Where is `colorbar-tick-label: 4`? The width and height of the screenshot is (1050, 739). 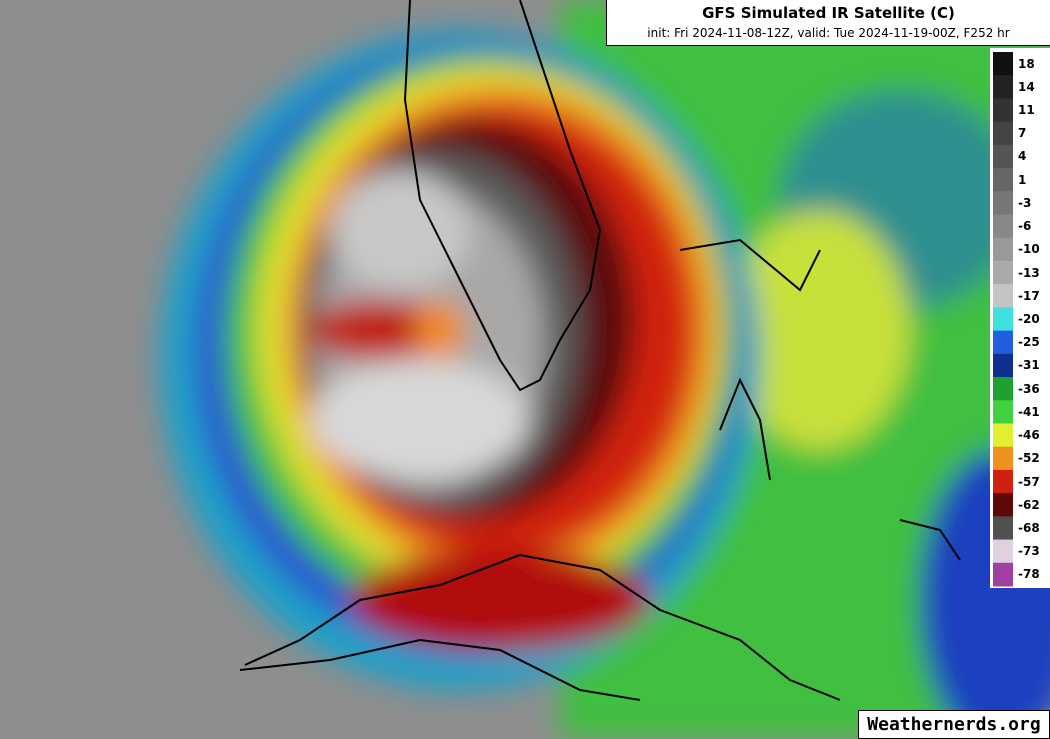
colorbar-tick-label: 4 is located at coordinates (1022, 156).